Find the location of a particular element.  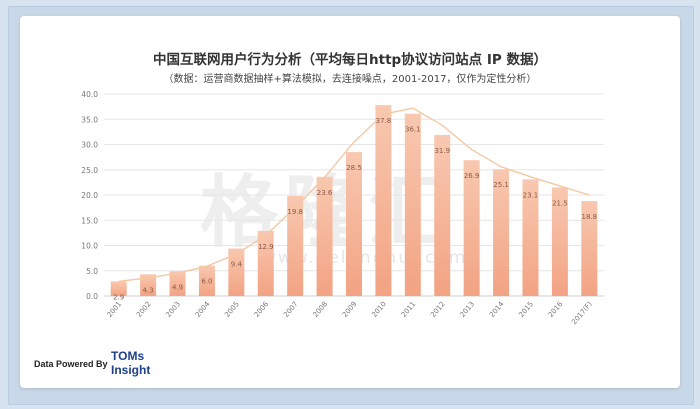

y-tick-label: 20.0 is located at coordinates (89, 195).